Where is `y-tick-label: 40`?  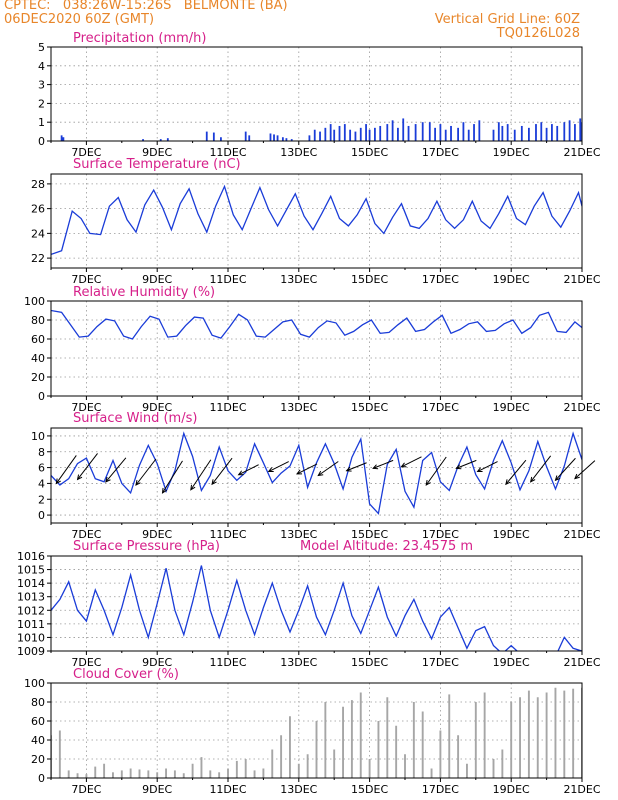
y-tick-label: 40 is located at coordinates (38, 740).